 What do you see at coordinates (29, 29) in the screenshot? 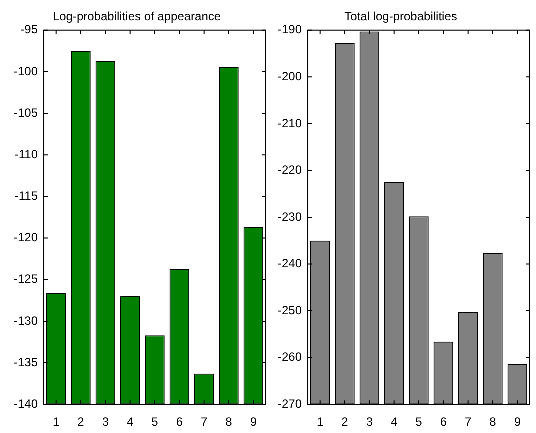
I see `y-tick-label: -95` at bounding box center [29, 29].